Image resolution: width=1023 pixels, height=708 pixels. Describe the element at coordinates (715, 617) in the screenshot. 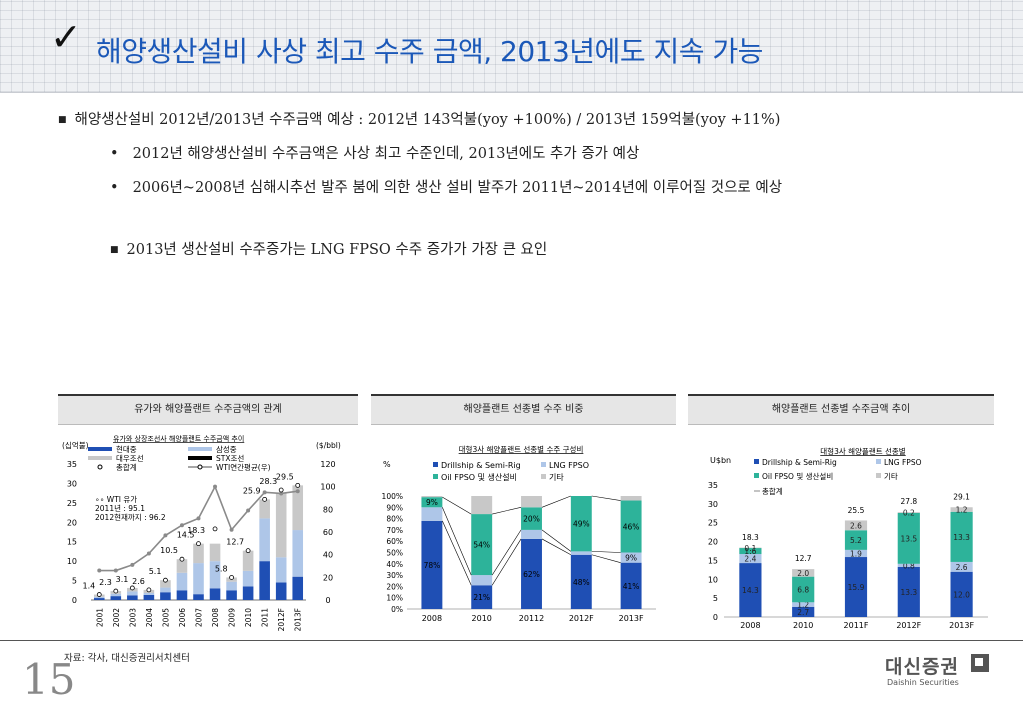

I see `y-tick: 0` at that location.